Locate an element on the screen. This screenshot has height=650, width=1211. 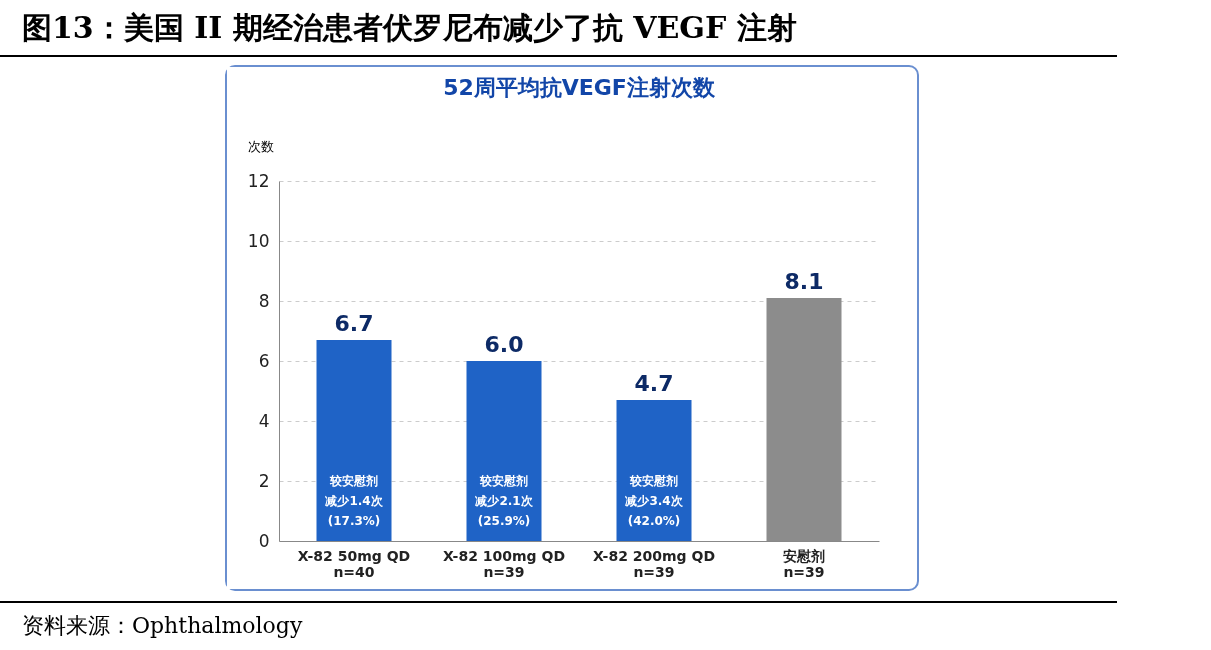
data-label: 6.0 is located at coordinates (504, 344).